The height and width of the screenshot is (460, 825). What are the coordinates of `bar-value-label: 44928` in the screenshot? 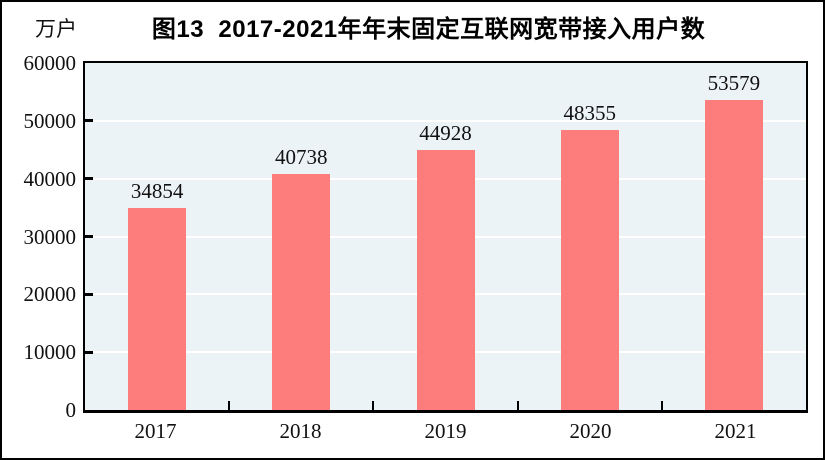 It's located at (445, 133).